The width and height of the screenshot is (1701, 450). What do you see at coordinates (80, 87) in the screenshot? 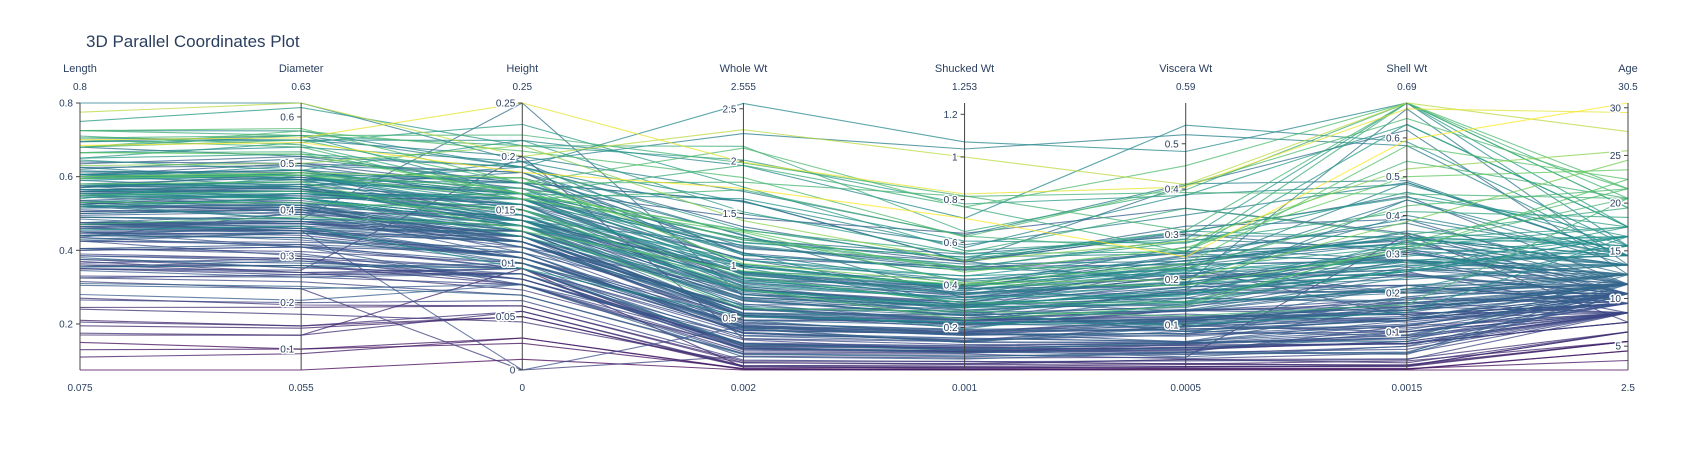
I see `axis-max-label: 0.8` at bounding box center [80, 87].